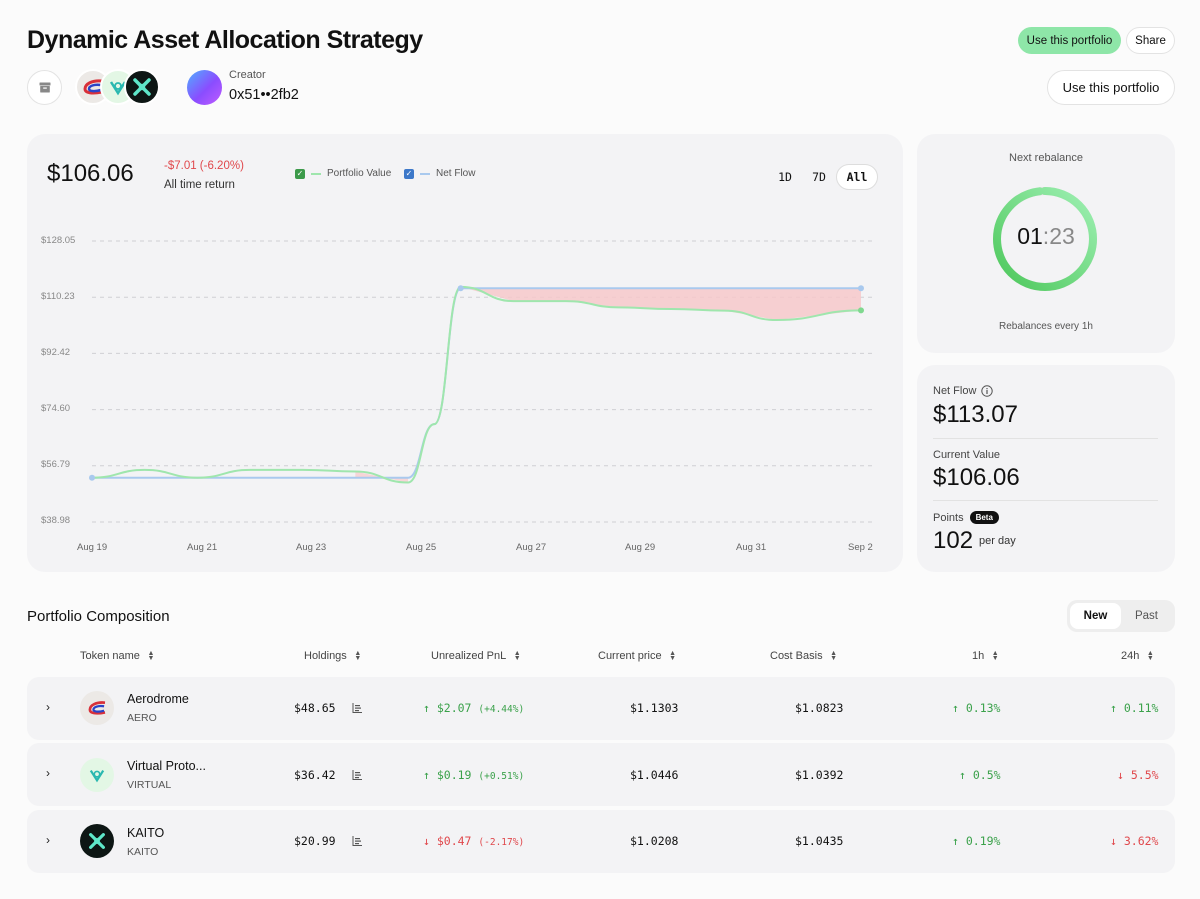  I want to click on use-portfolio-button-secondary: Use this portfolio, so click(1111, 87).